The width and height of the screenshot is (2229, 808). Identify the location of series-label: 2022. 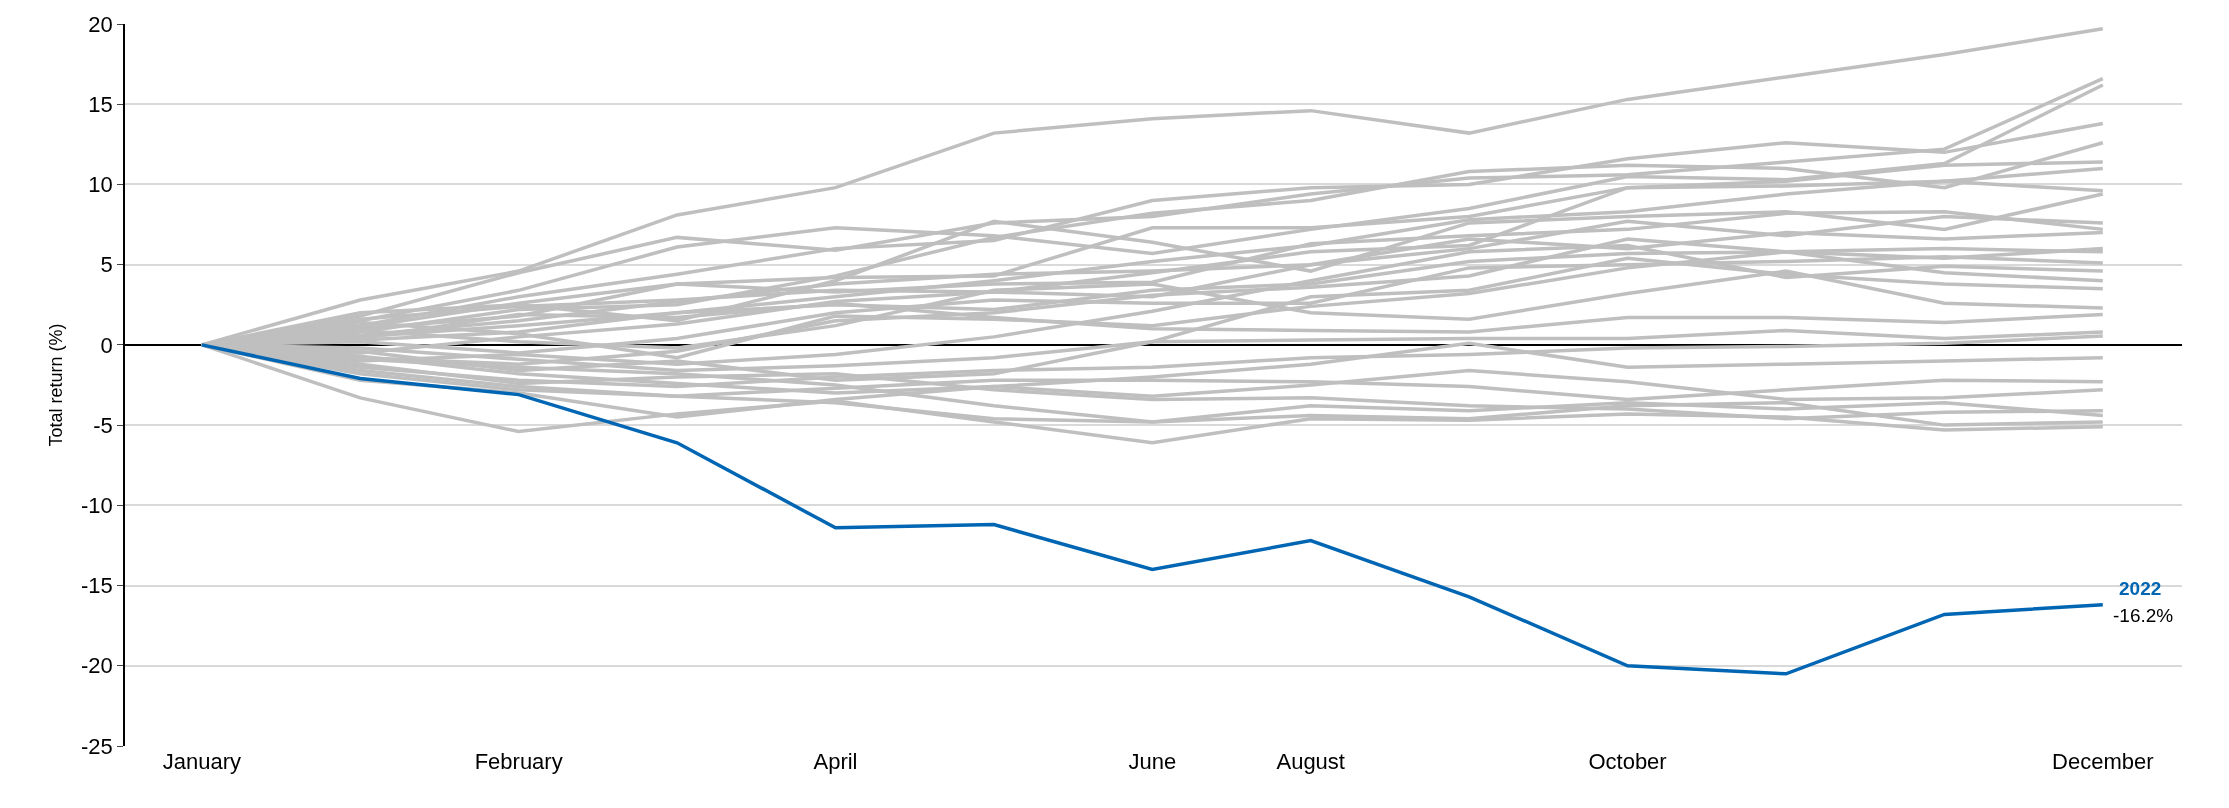
(2140, 588).